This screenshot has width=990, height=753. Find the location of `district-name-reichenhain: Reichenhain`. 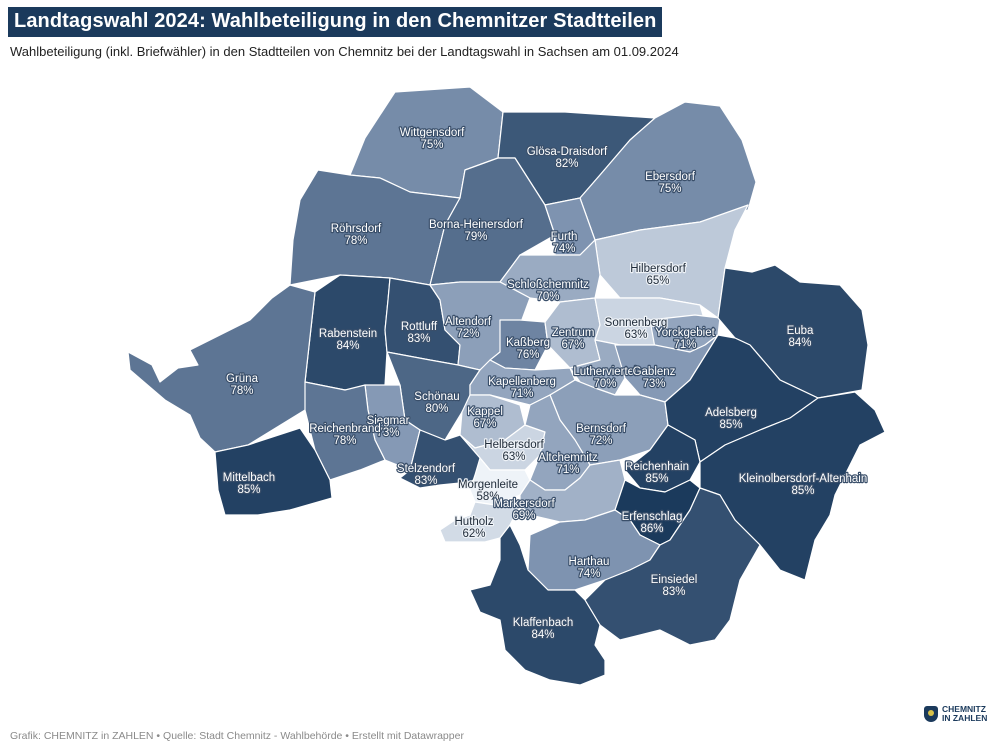

district-name-reichenhain: Reichenhain is located at coordinates (657, 467).